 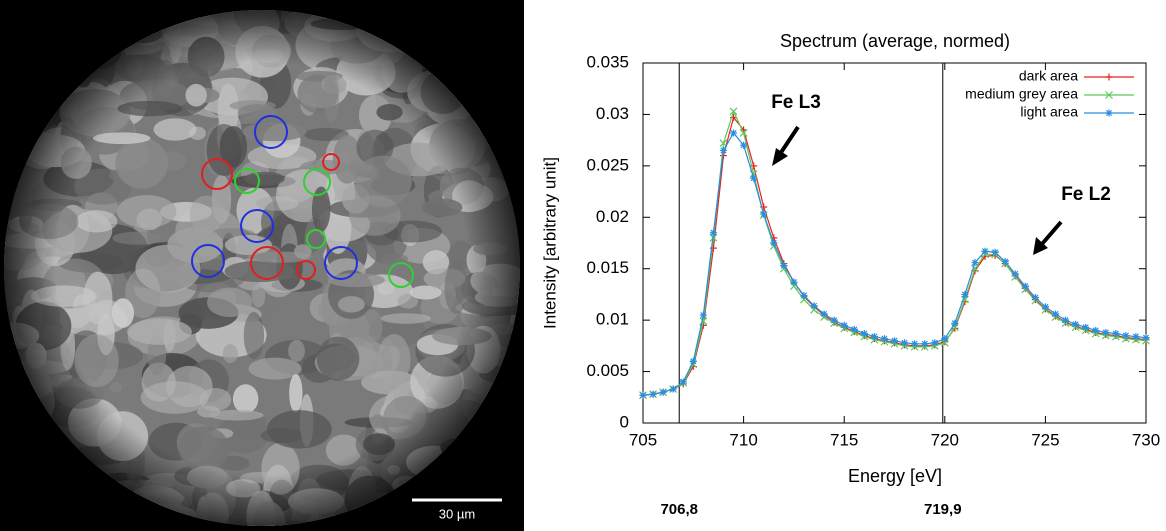 I want to click on y-tick-label: 0, so click(x=624, y=421).